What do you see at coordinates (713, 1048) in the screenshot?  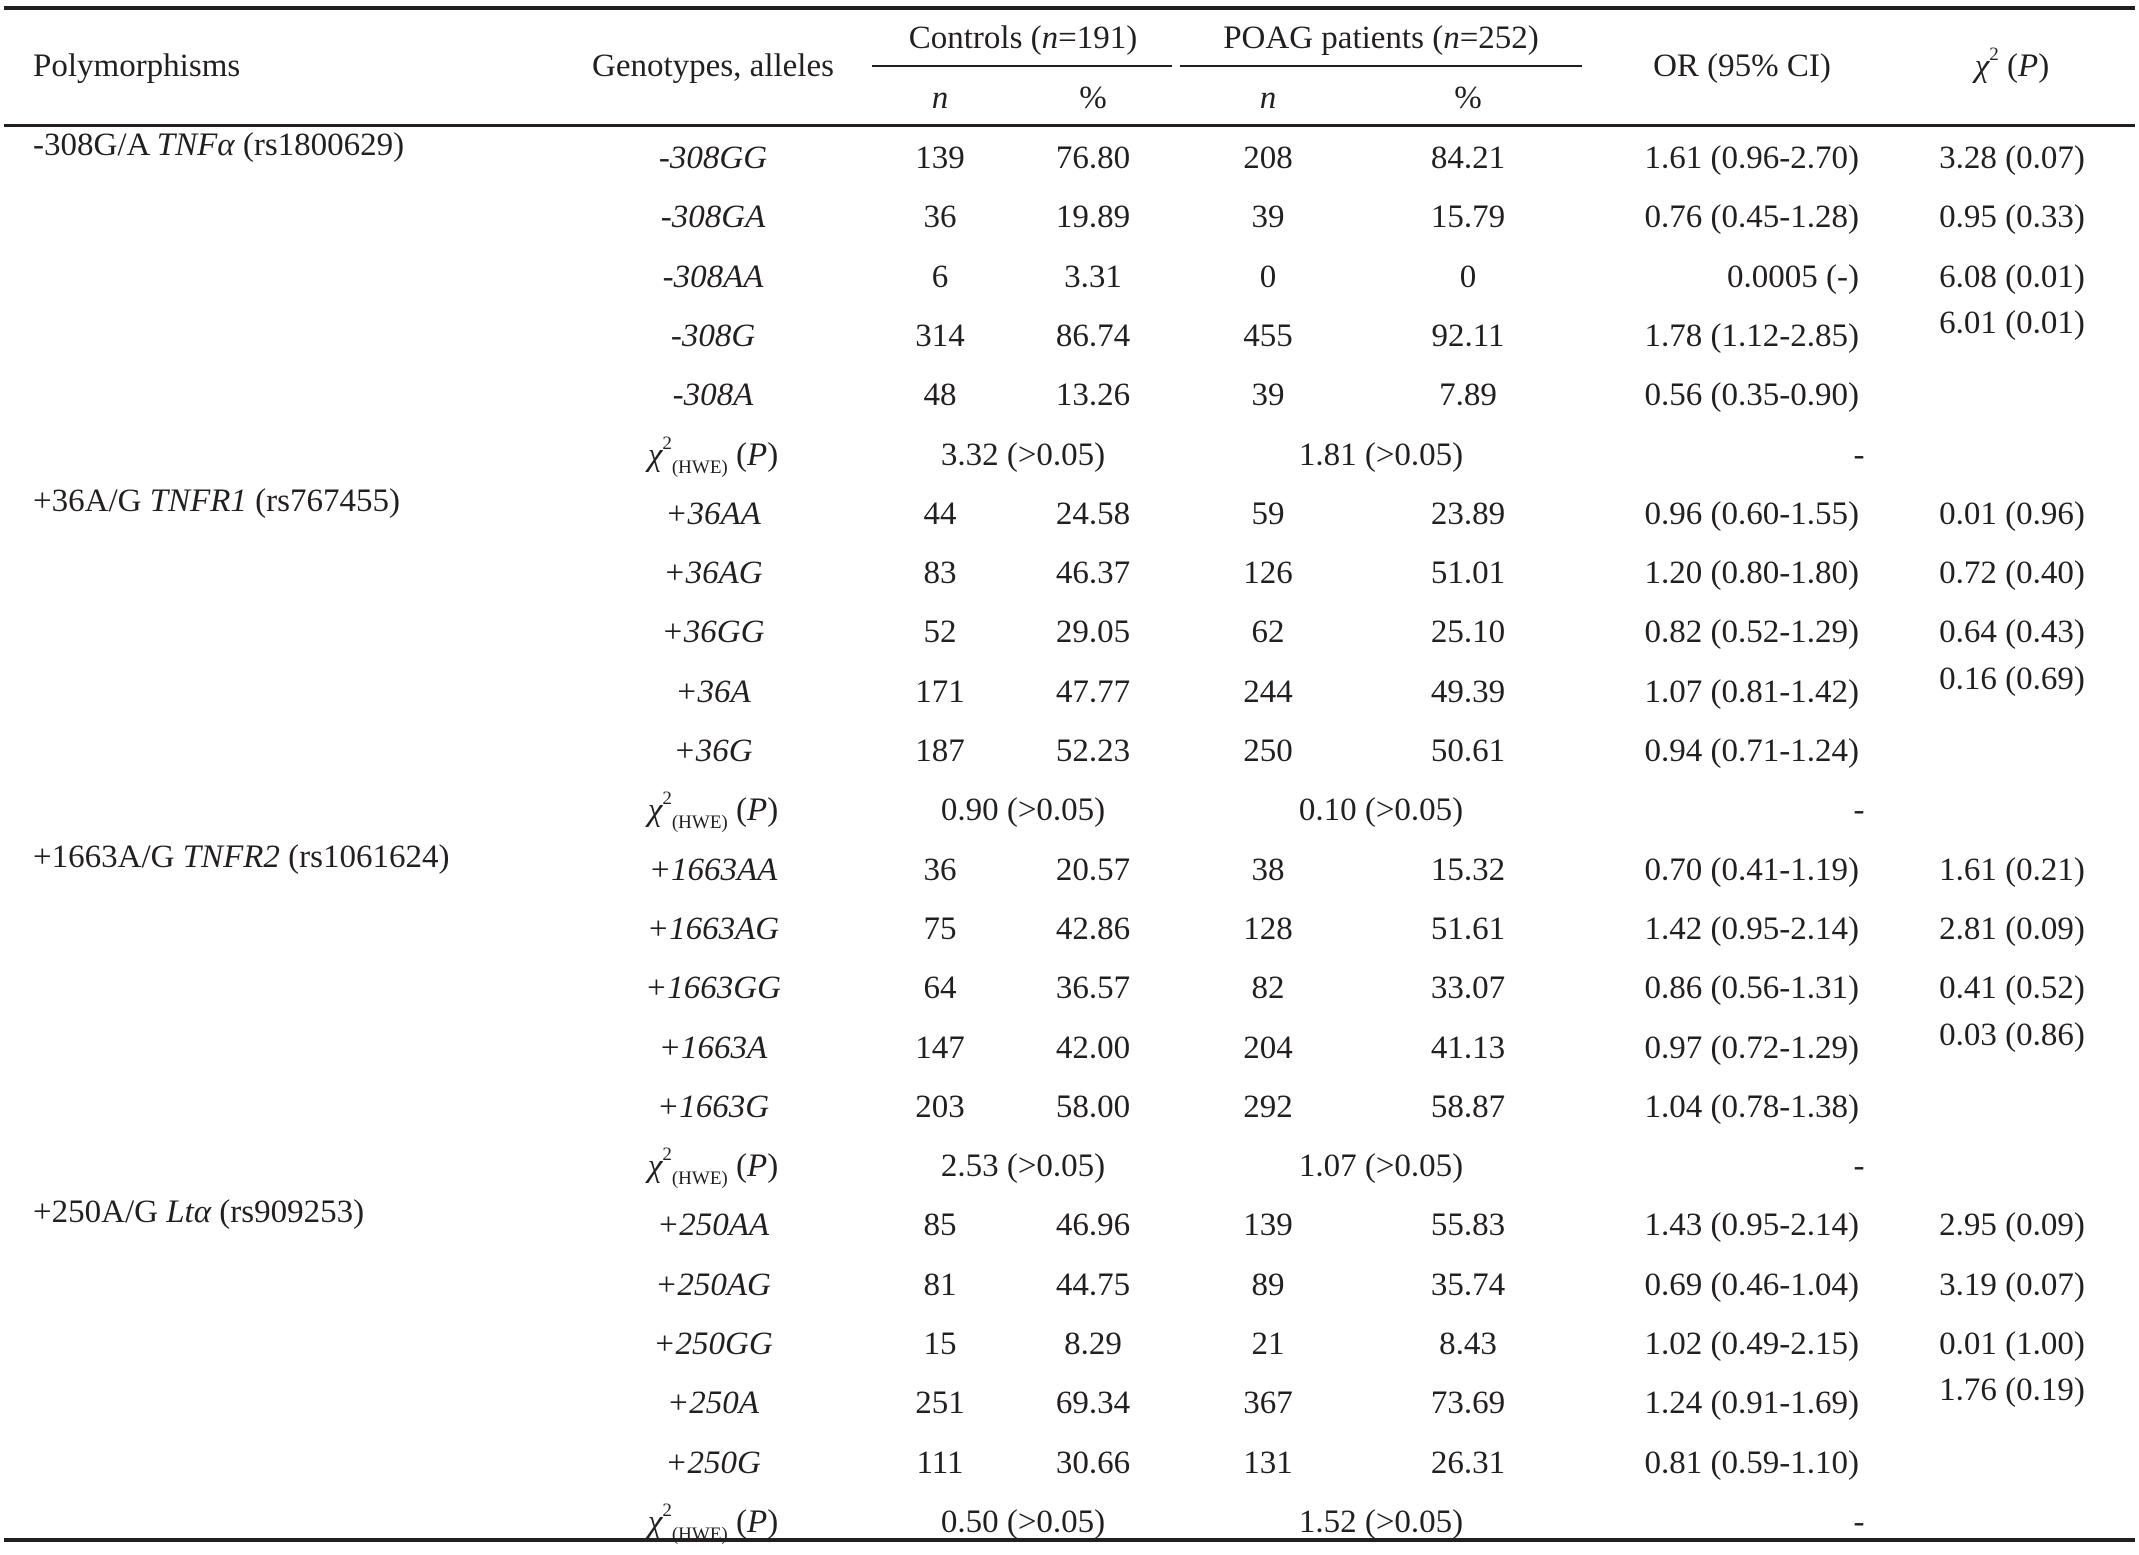 I see `genotype-cell: +1663A` at bounding box center [713, 1048].